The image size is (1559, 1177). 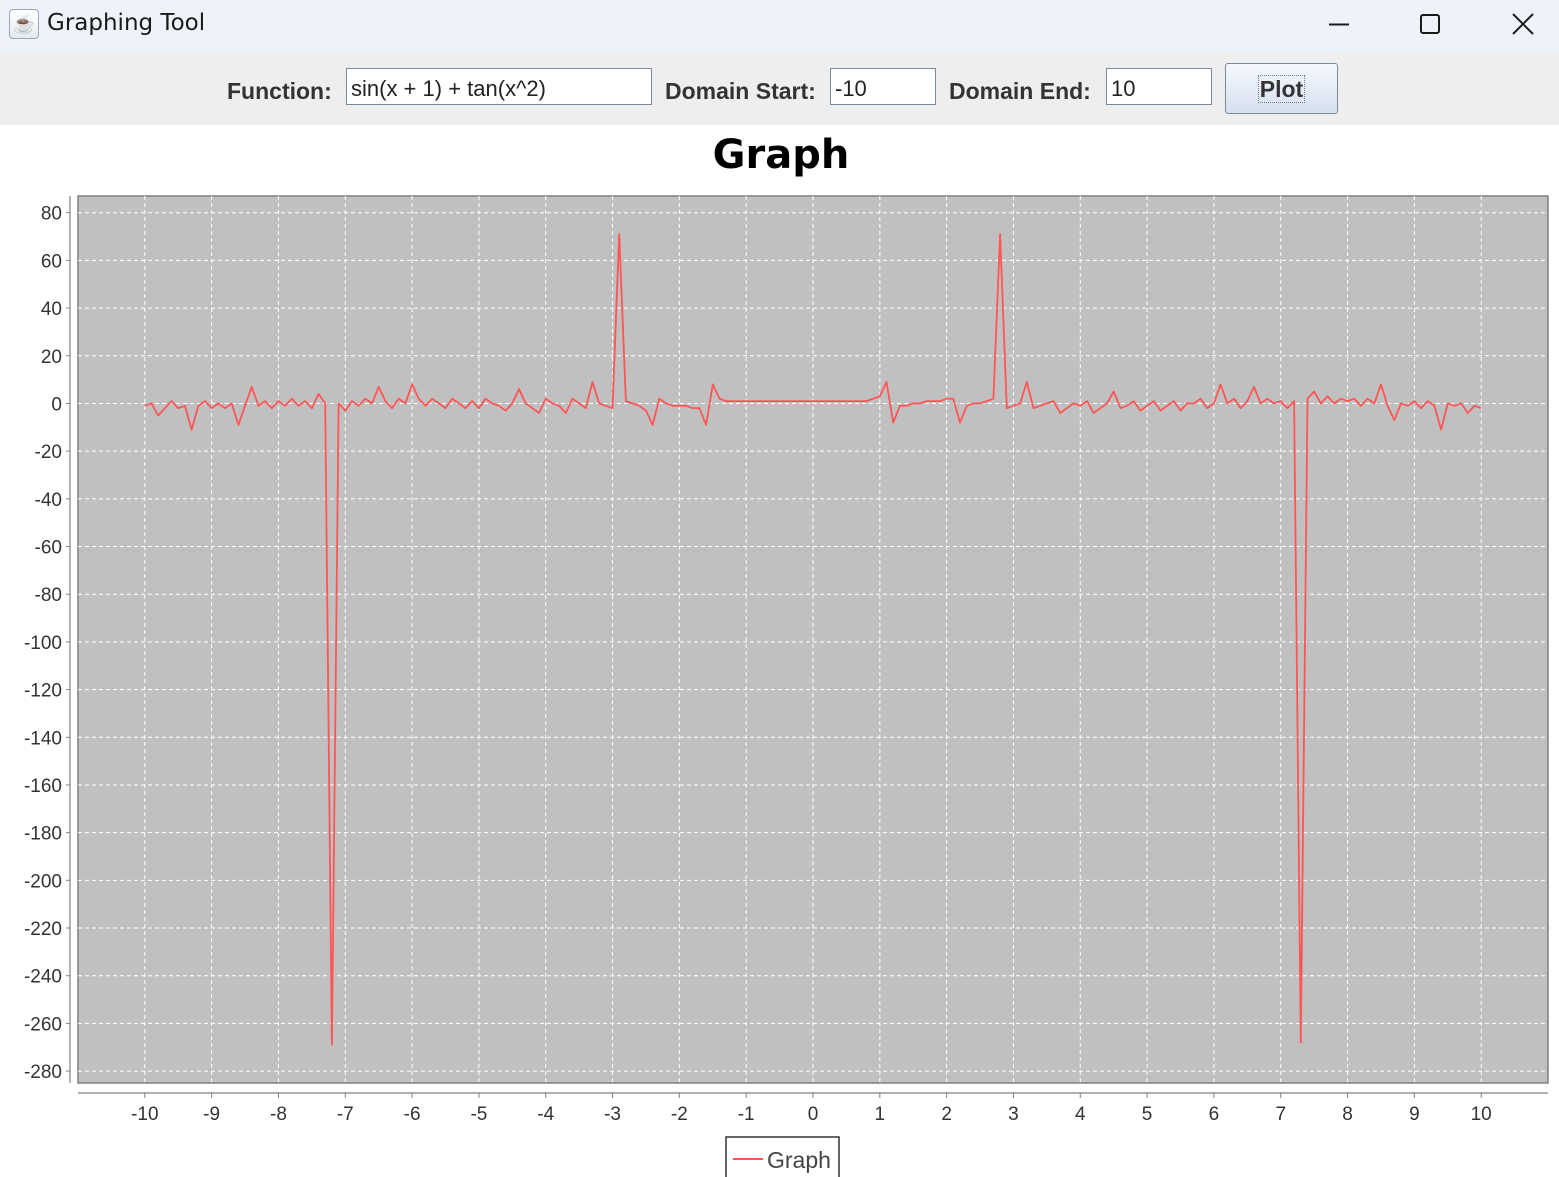 What do you see at coordinates (880, 1114) in the screenshot?
I see `x-tick-label: 1` at bounding box center [880, 1114].